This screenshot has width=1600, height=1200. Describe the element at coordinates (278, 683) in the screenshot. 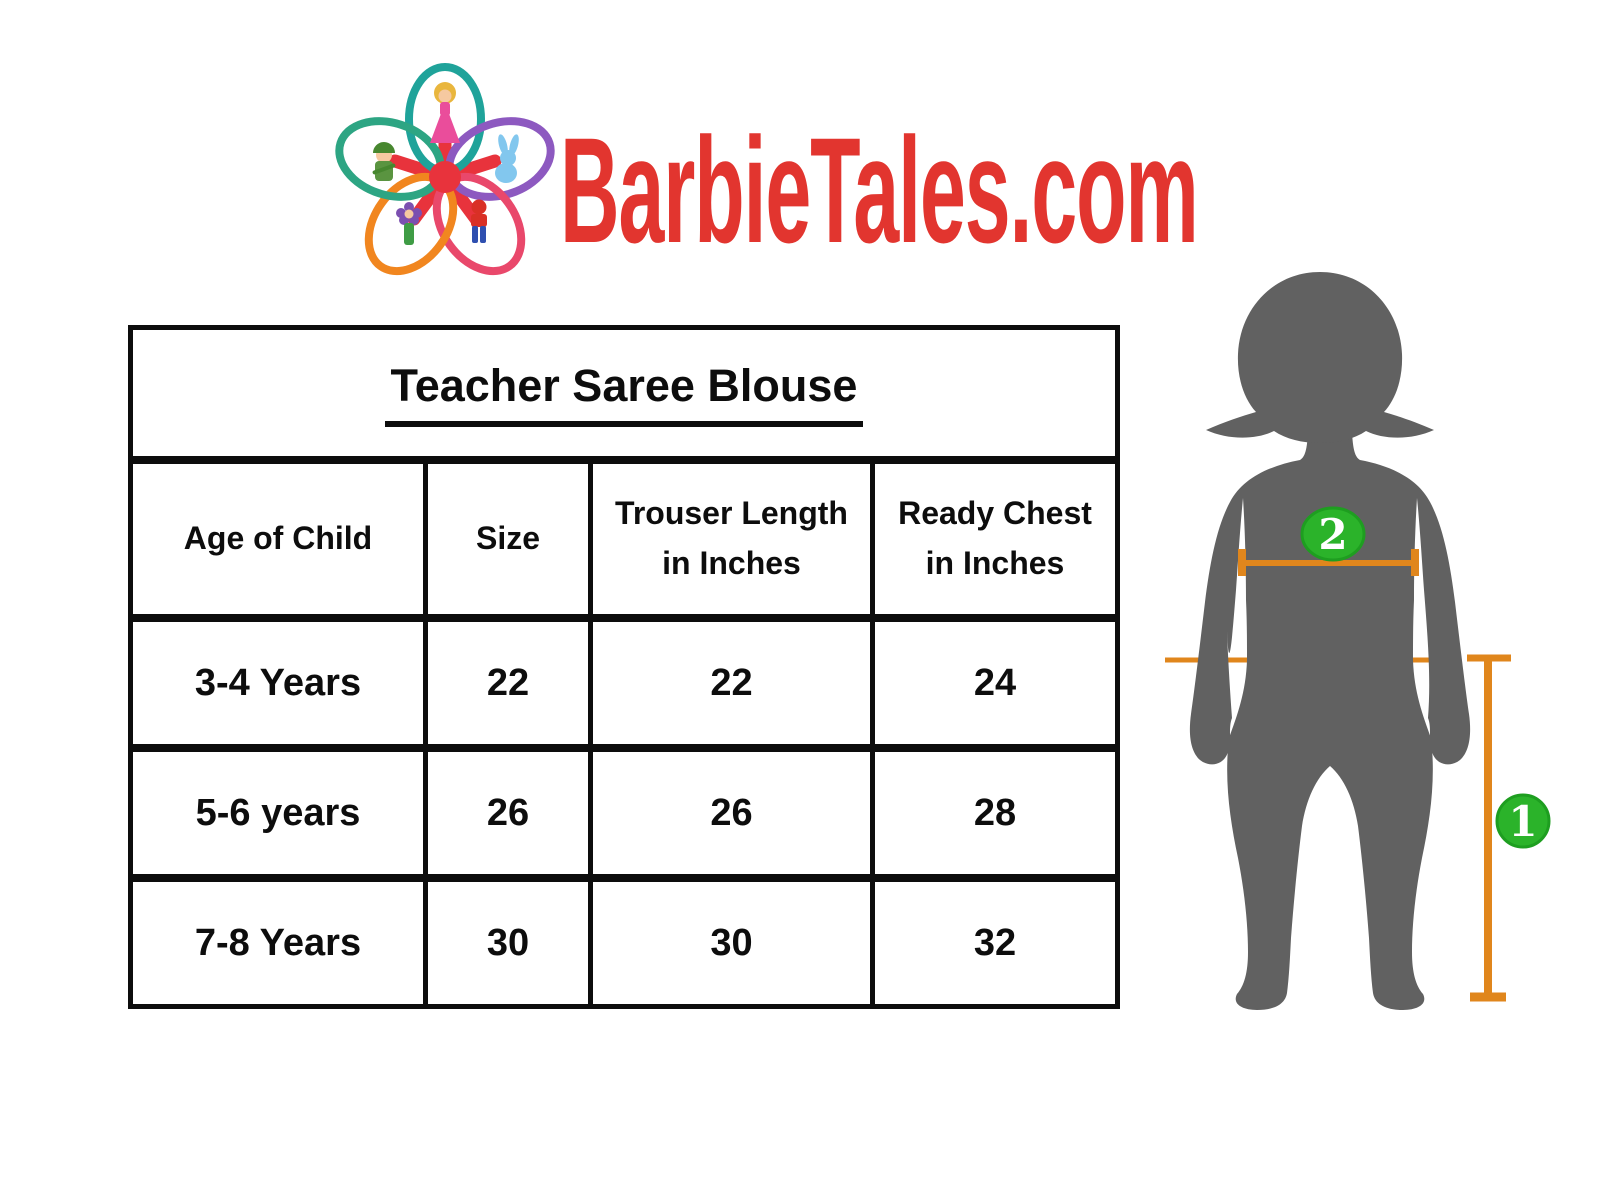

I see `age-cell: 3-4 Years` at that location.